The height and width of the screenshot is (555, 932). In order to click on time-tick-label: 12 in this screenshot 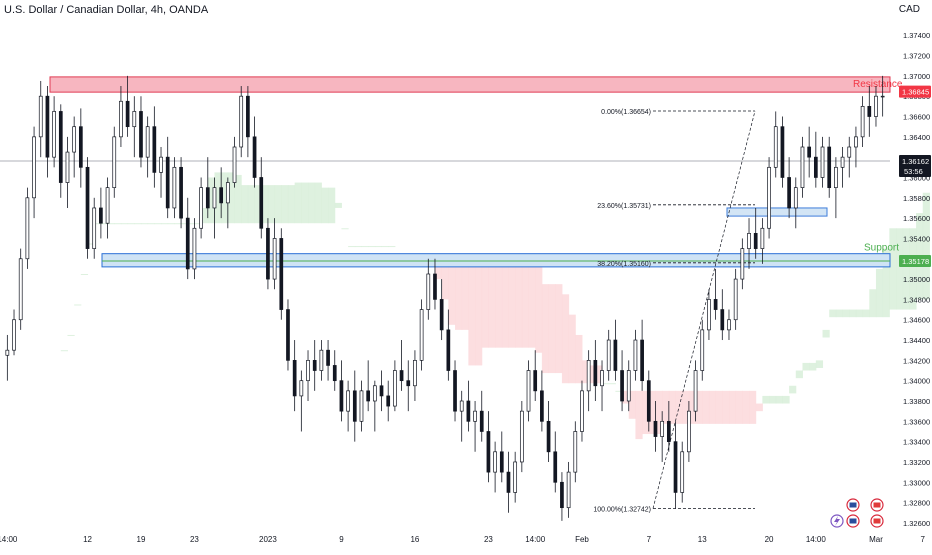, I will do `click(87, 539)`.